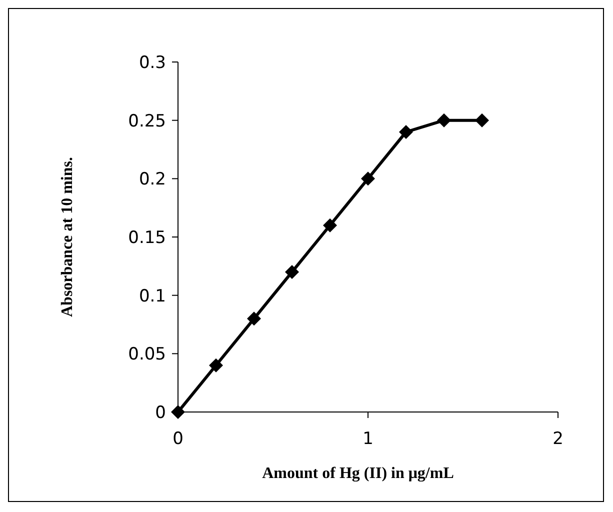 This screenshot has width=613, height=512. What do you see at coordinates (152, 180) in the screenshot?
I see `y-tick-label: 0.2` at bounding box center [152, 180].